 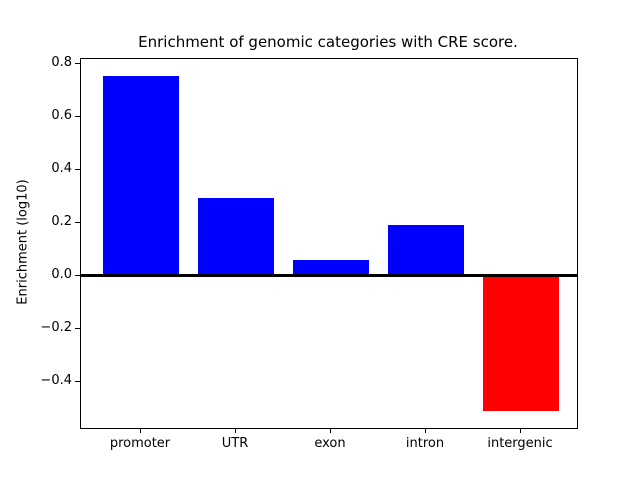 What do you see at coordinates (61, 275) in the screenshot?
I see `y-tick-label: 0.0` at bounding box center [61, 275].